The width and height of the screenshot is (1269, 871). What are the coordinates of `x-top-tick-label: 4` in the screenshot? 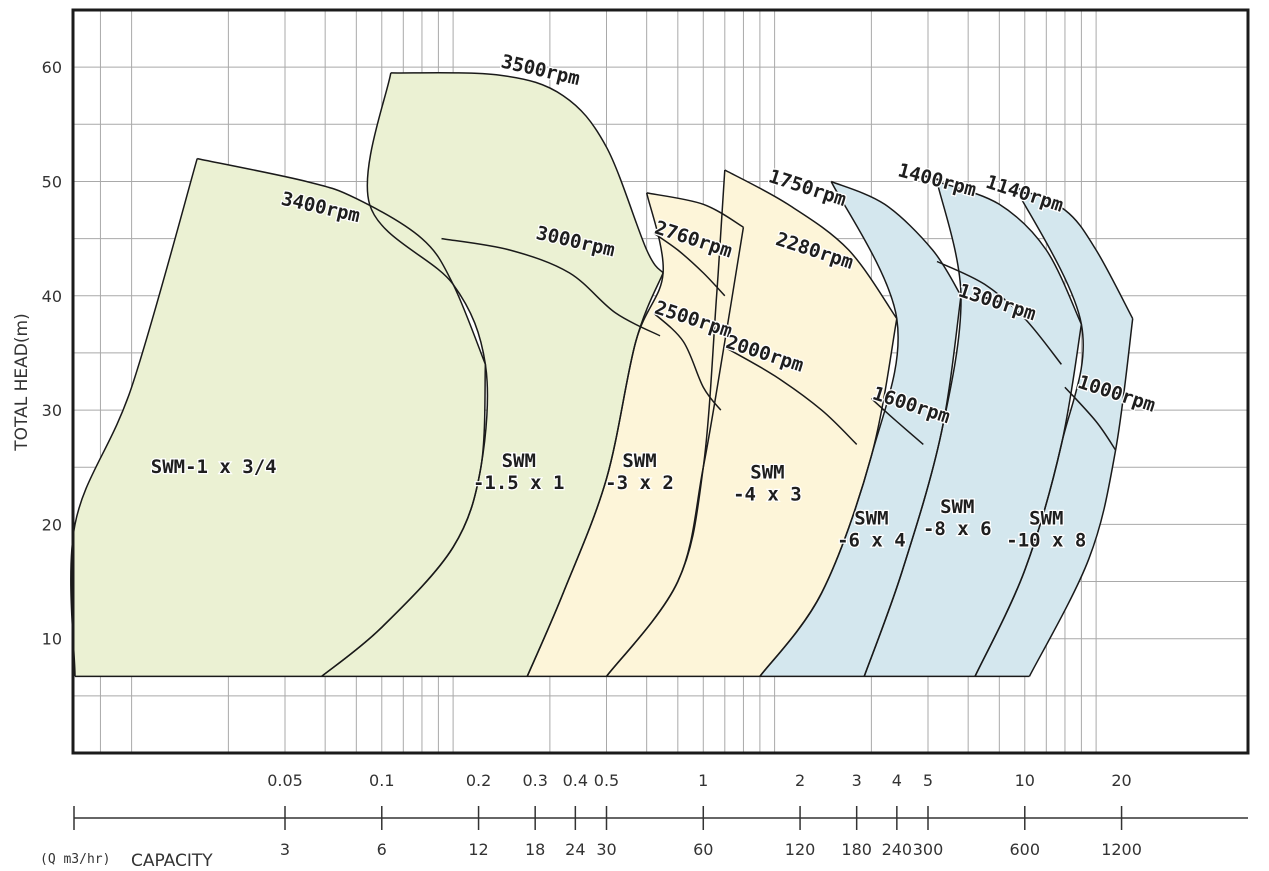 It's located at (897, 780).